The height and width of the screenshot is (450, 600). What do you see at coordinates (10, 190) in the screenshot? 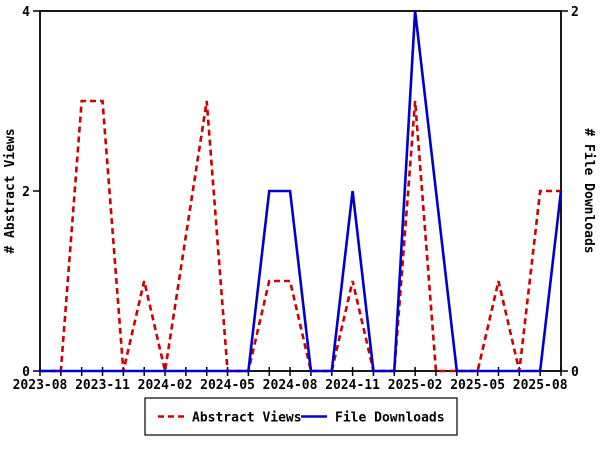
I see `left-axis-title: # Abstract Views` at bounding box center [10, 190].